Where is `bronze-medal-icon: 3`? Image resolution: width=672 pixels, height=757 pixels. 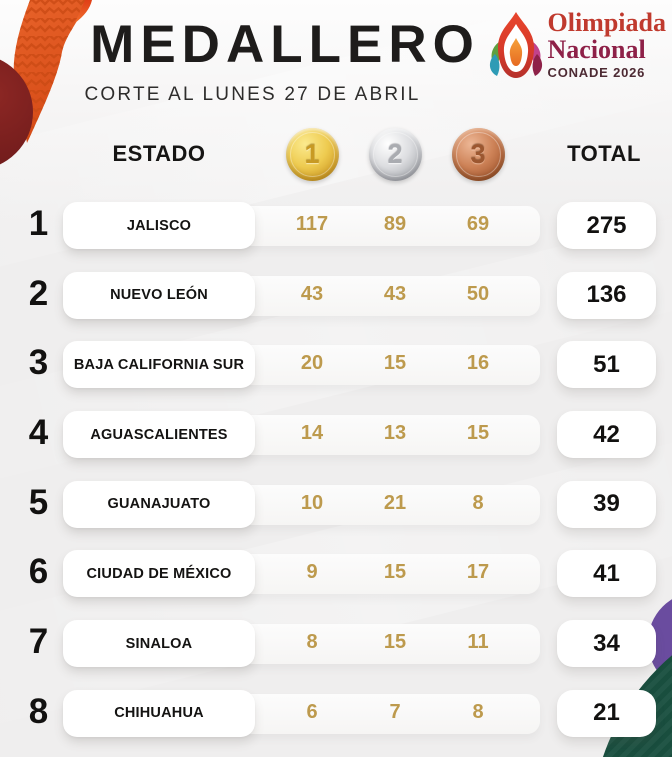
bronze-medal-icon: 3 is located at coordinates (478, 154).